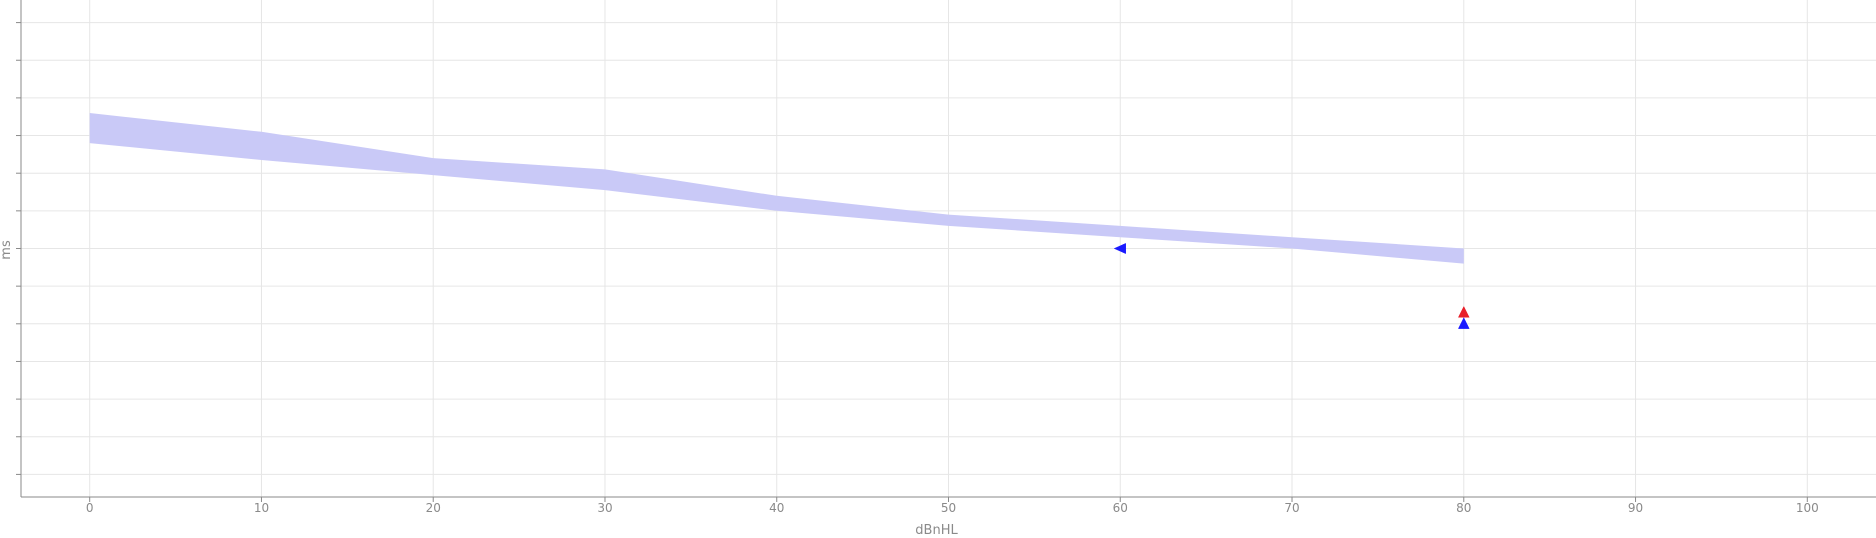 Image resolution: width=1876 pixels, height=538 pixels. I want to click on blue-triangle-left-marker, so click(1119, 248).